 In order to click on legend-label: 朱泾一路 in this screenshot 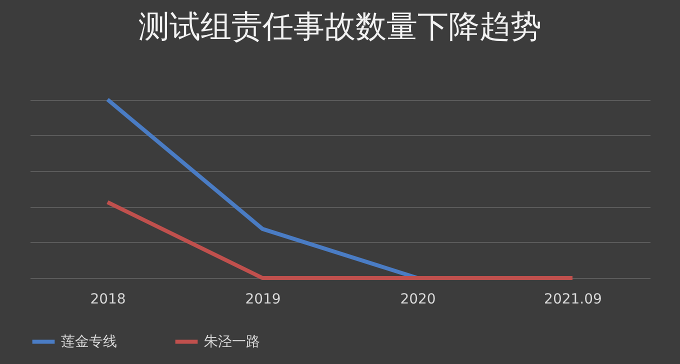, I will do `click(232, 342)`.